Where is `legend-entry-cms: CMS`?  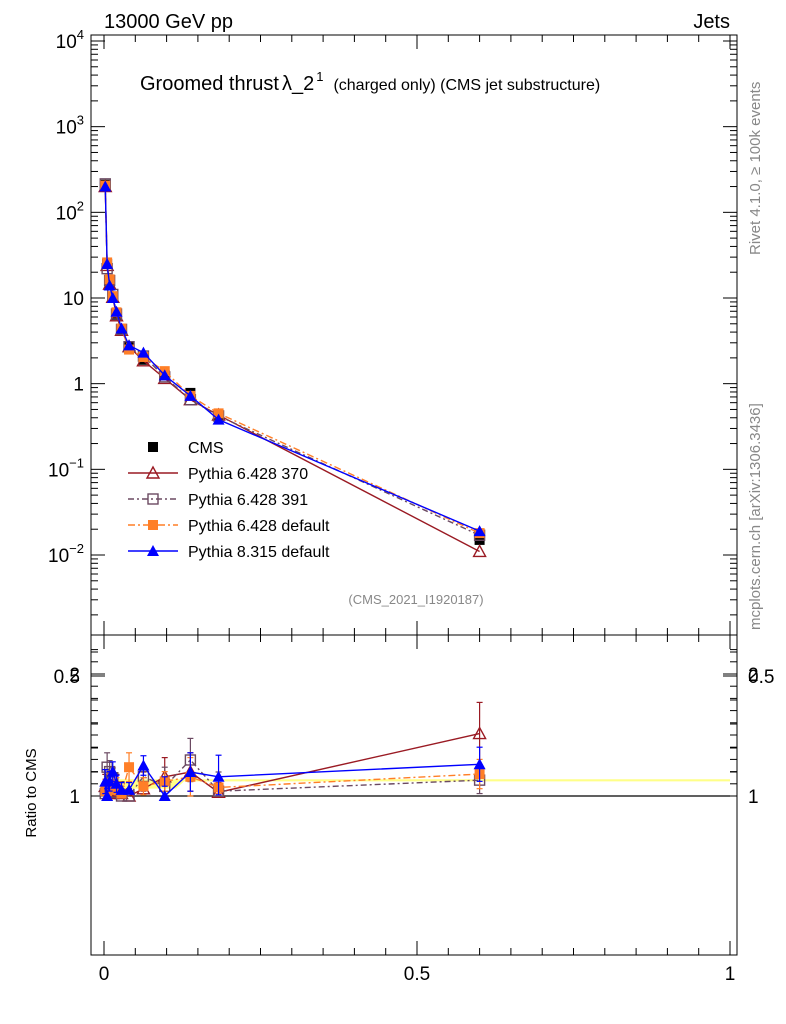 legend-entry-cms: CMS is located at coordinates (186, 448).